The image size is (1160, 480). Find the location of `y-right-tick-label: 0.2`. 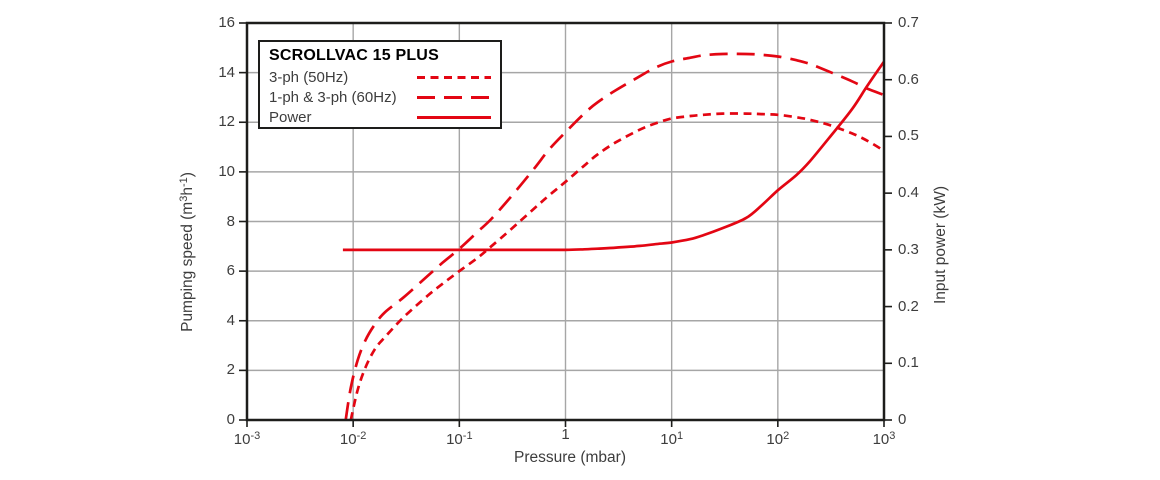

y-right-tick-label: 0.2 is located at coordinates (908, 306).